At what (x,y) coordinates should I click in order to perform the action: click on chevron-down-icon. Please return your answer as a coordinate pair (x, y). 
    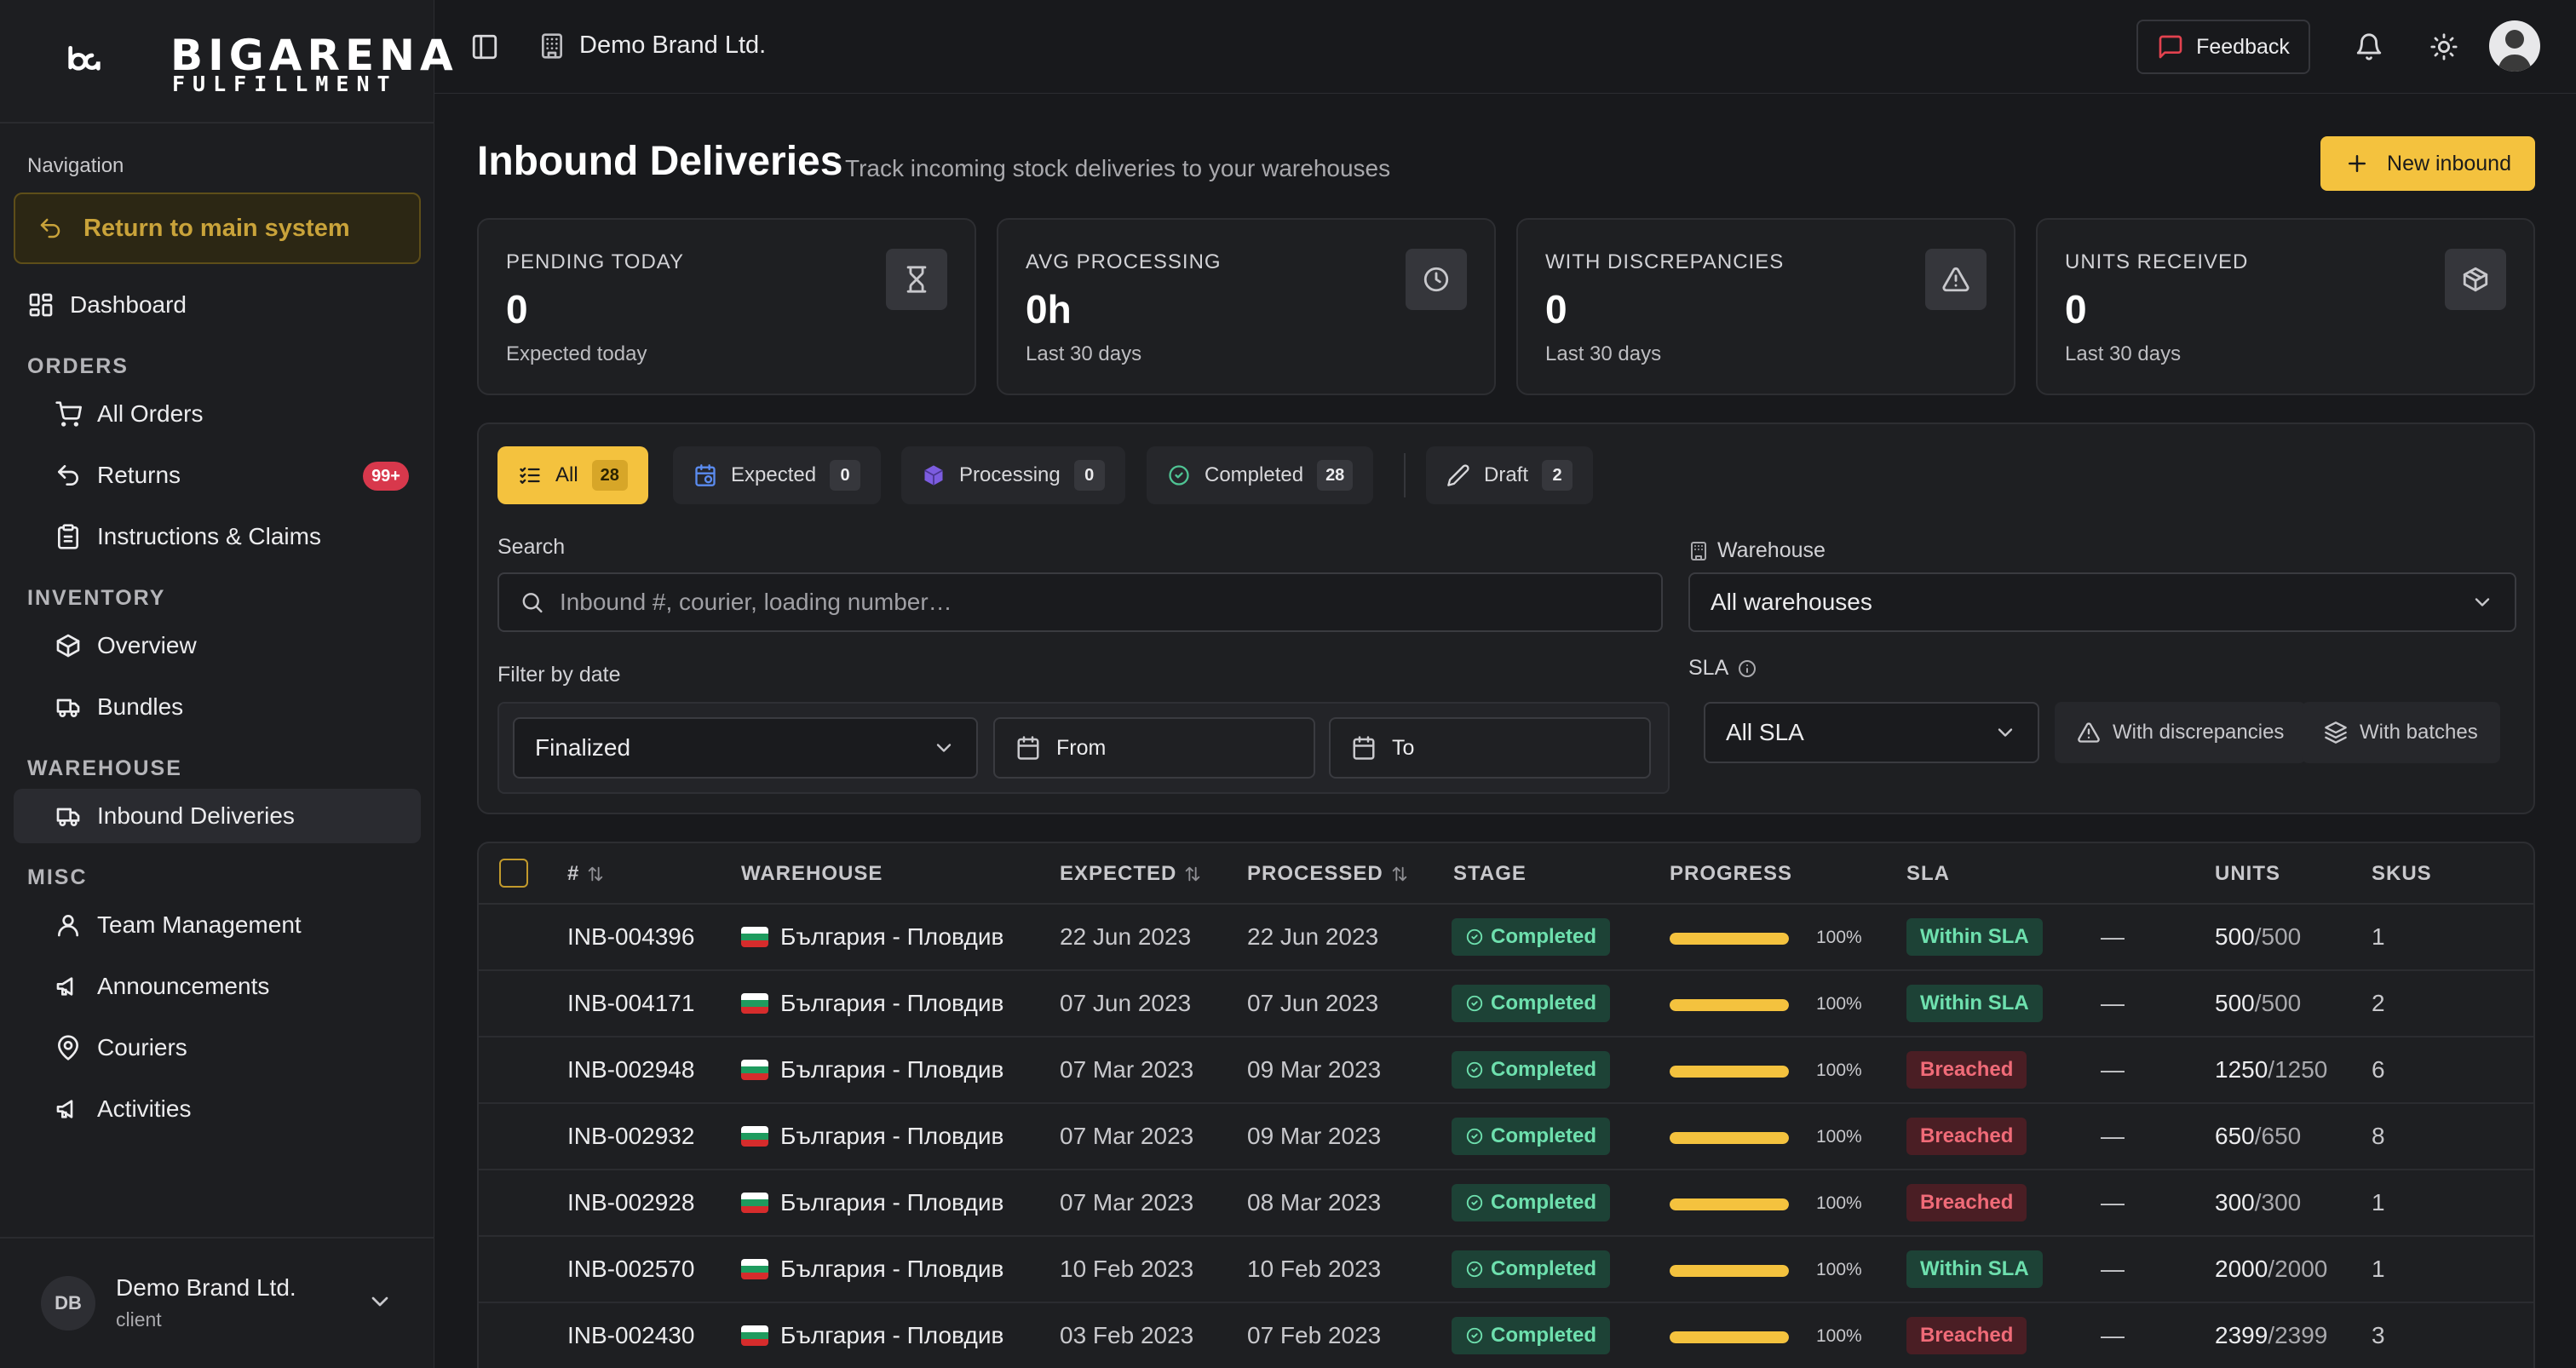
    Looking at the image, I should click on (380, 1301).